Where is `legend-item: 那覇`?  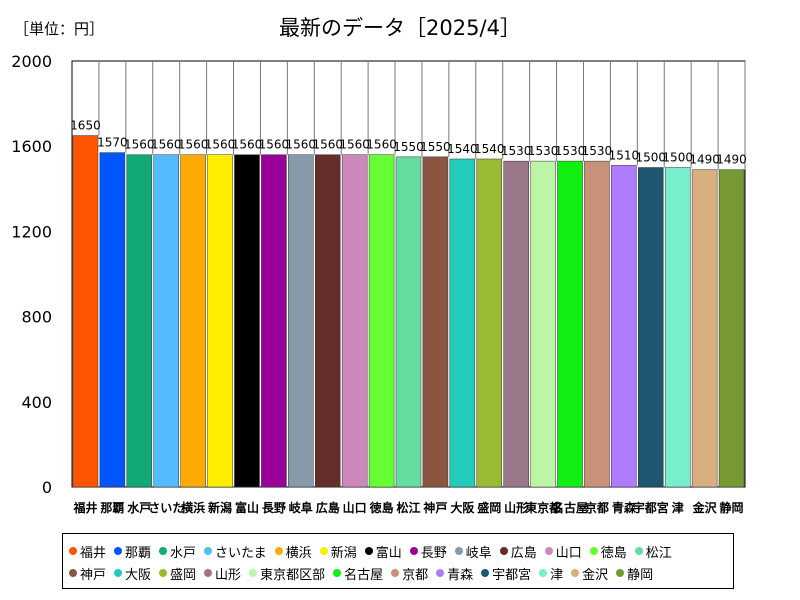
legend-item: 那覇 is located at coordinates (132, 551).